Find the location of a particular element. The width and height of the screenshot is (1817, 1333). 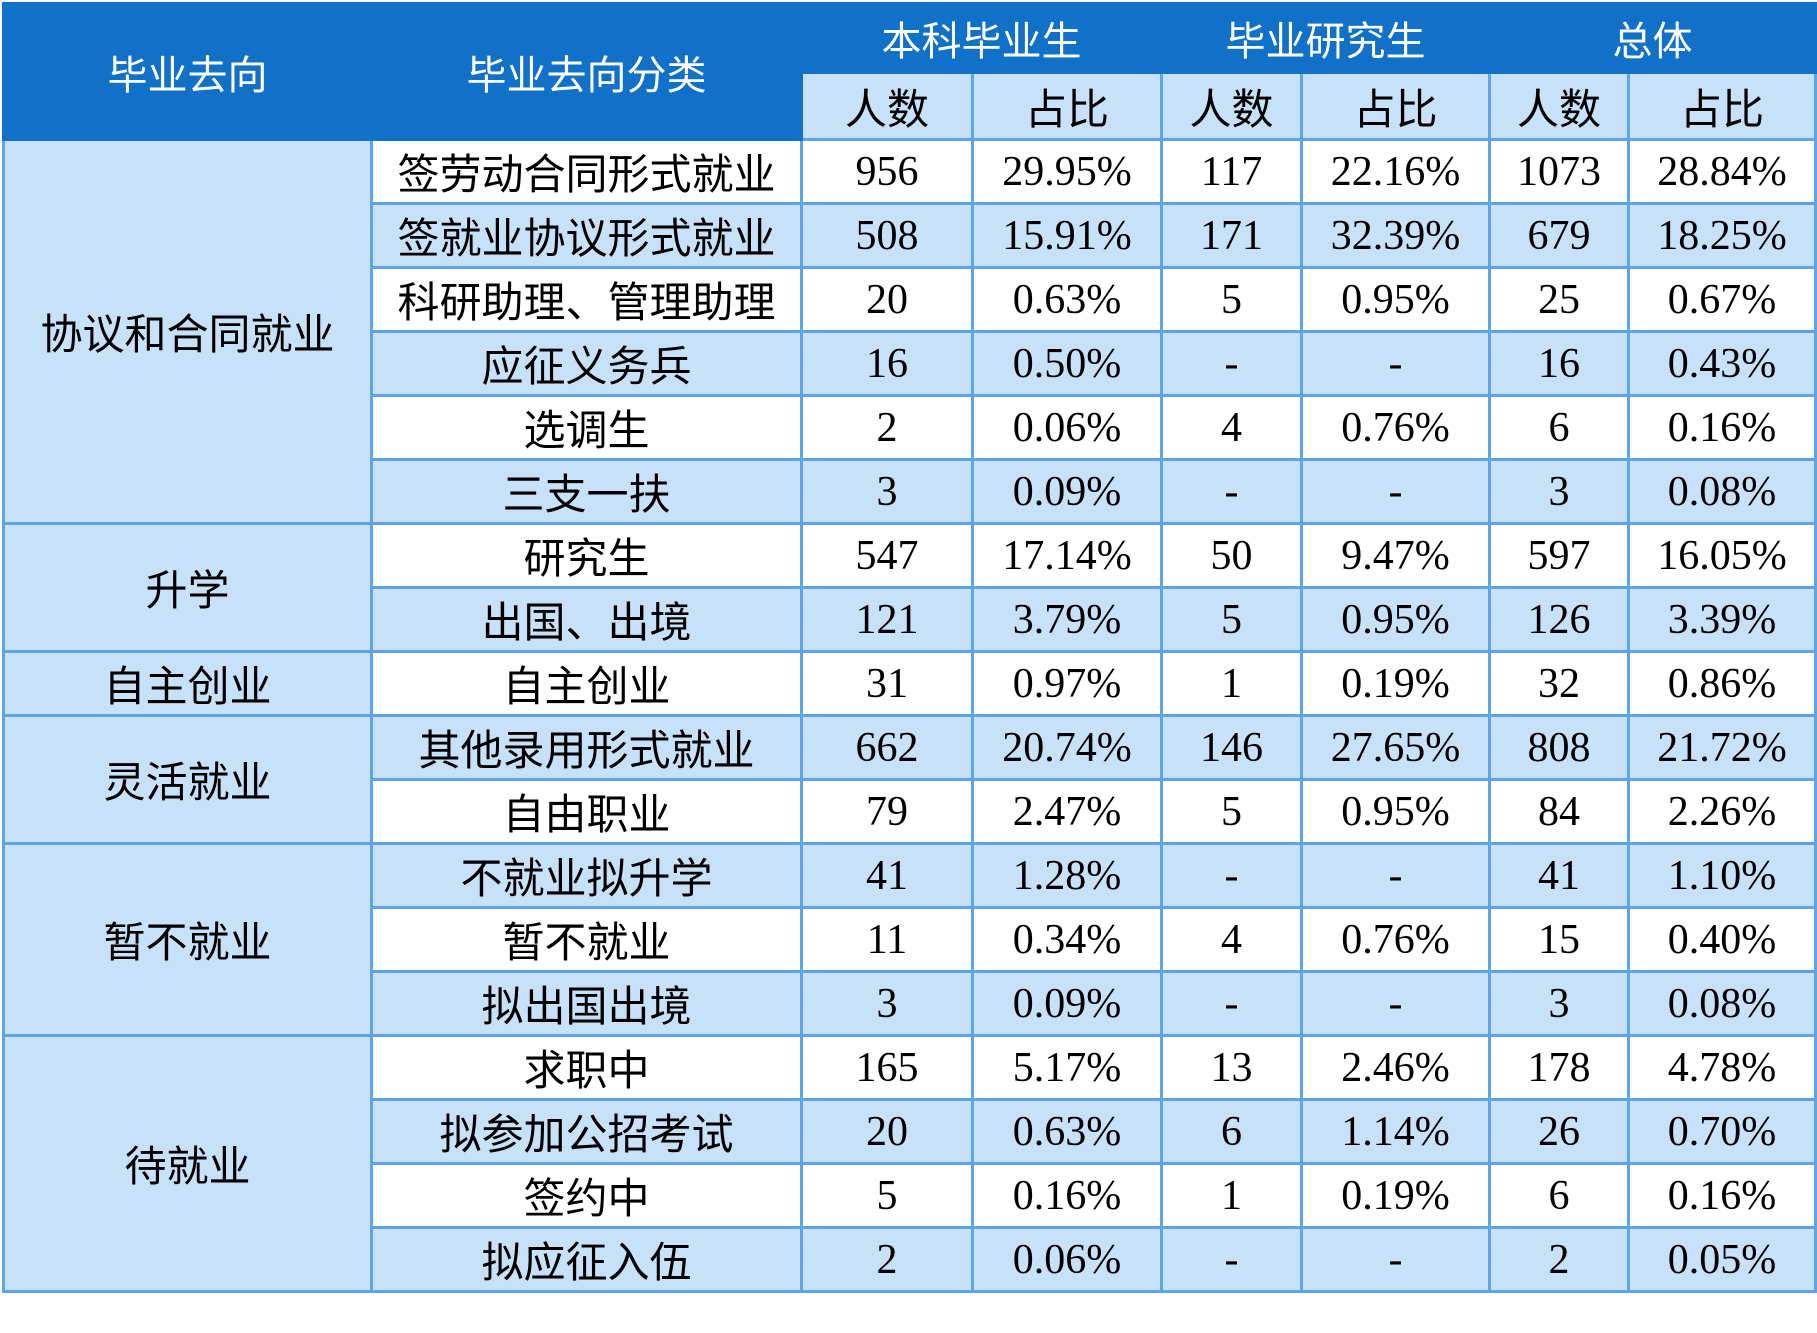

table-row: 升学 研究生 547 17.14% 50 9.47% 597 16.05% is located at coordinates (909, 587).